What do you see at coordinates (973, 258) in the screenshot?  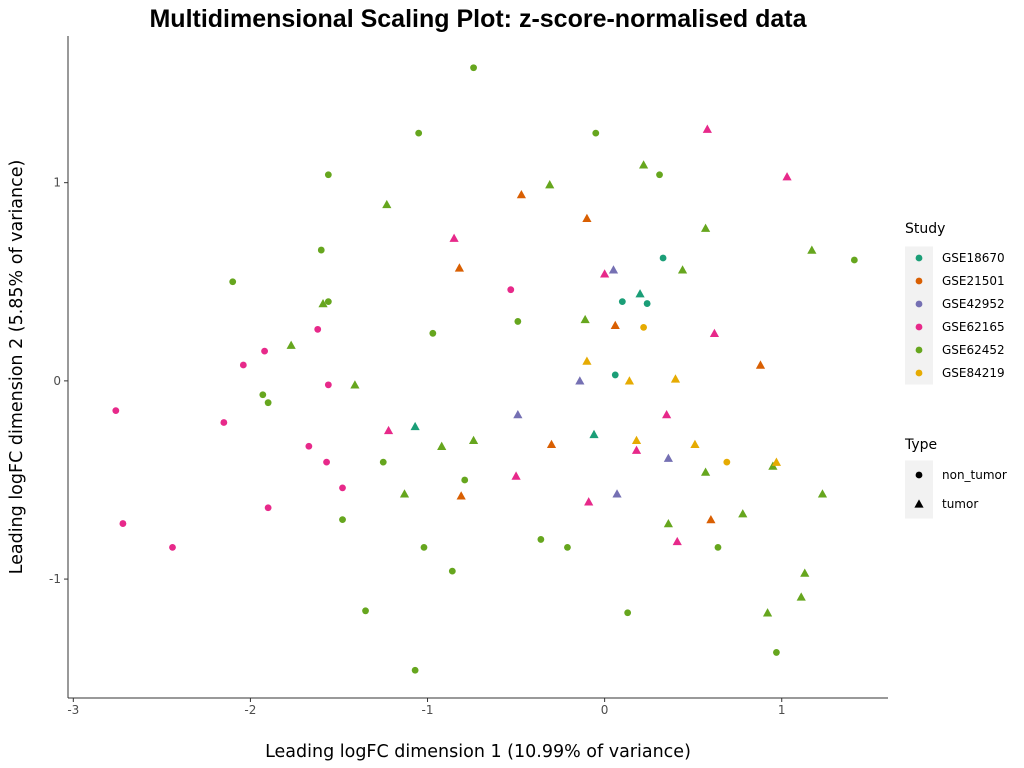 I see `legend-label-study: GSE18670` at bounding box center [973, 258].